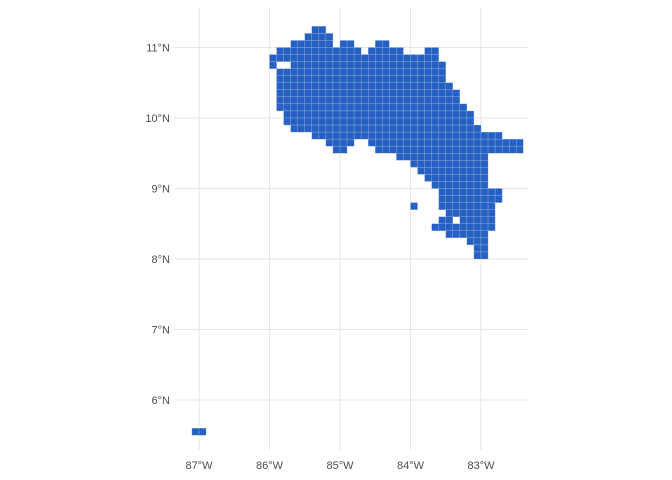 This screenshot has width=672, height=480. Describe the element at coordinates (161, 190) in the screenshot. I see `latitude-label: 9°N` at that location.